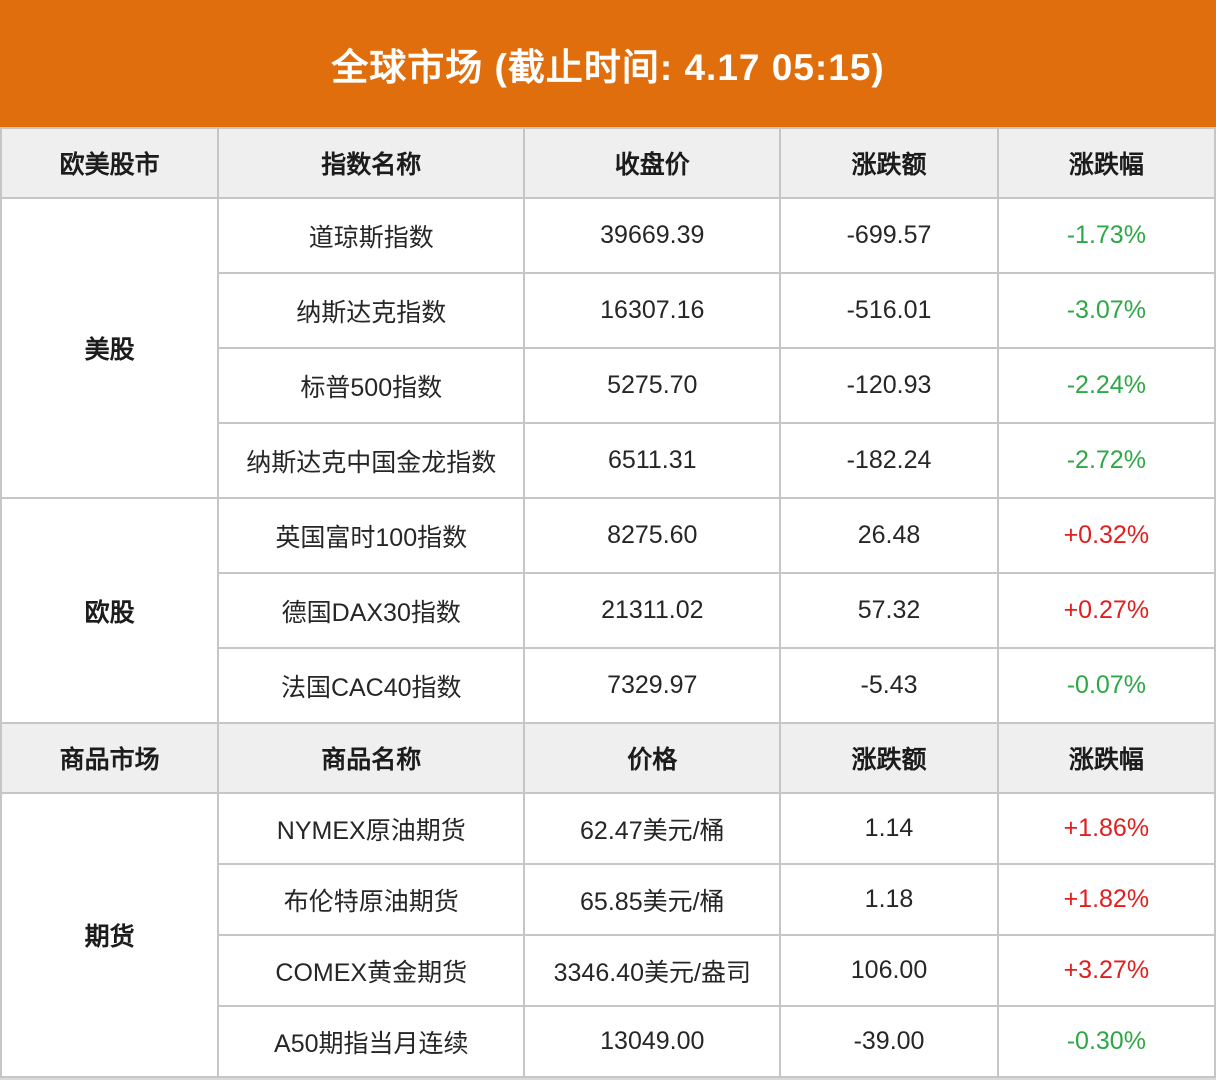 The height and width of the screenshot is (1080, 1216). What do you see at coordinates (652, 828) in the screenshot?
I see `price-cell: 62.47美元/桶` at bounding box center [652, 828].